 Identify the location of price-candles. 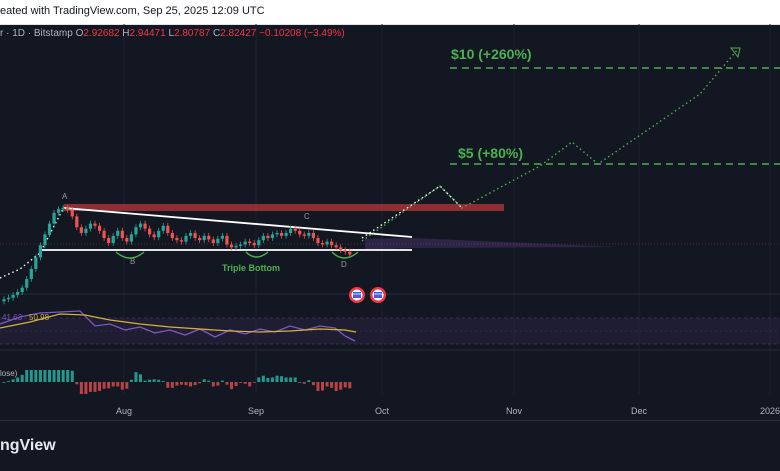
(177, 254).